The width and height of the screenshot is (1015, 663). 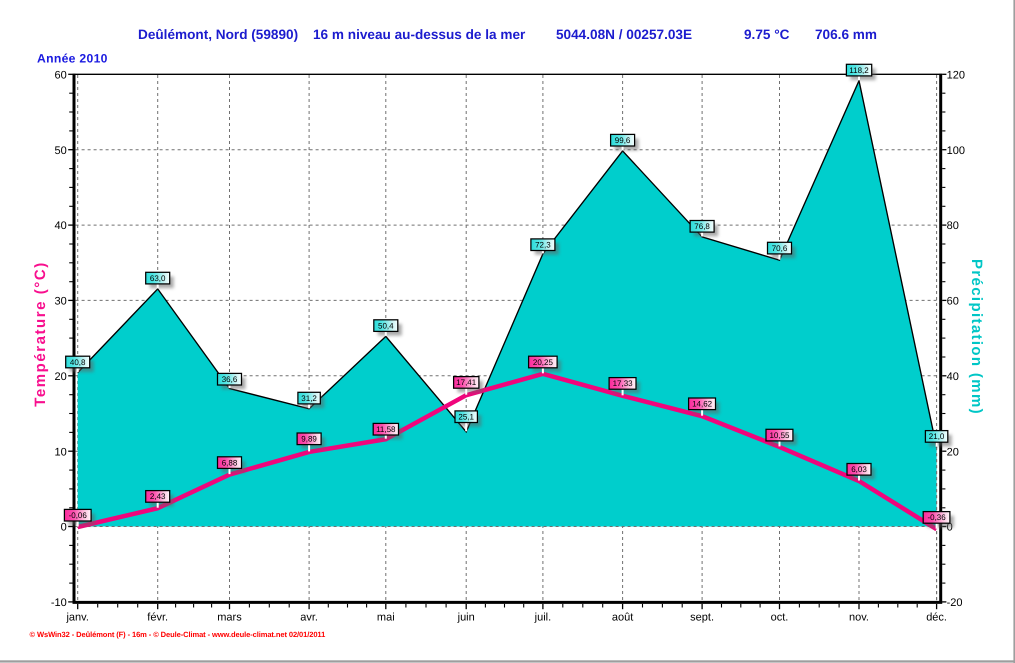 I want to click on svg-text: 10,55, so click(x=779, y=435).